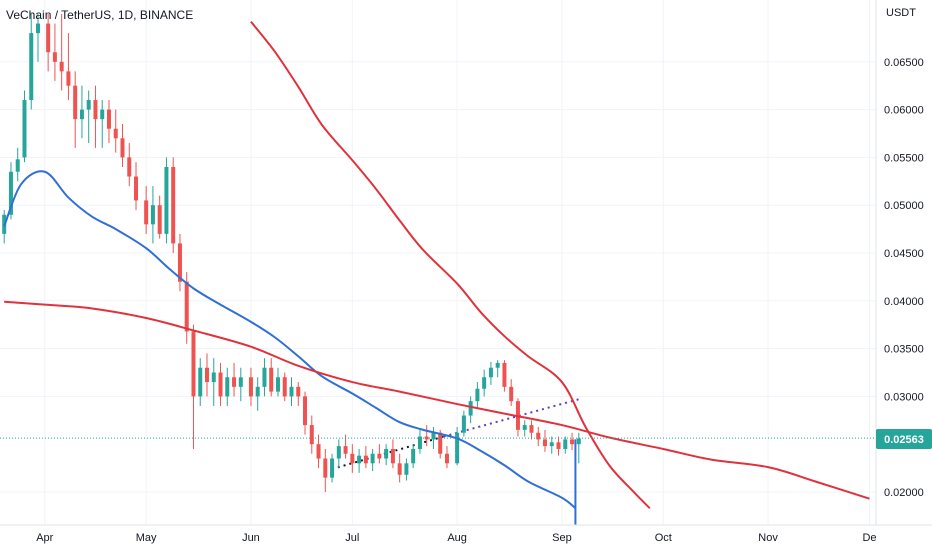 This screenshot has width=932, height=550. I want to click on trendline-black, so click(387, 453).